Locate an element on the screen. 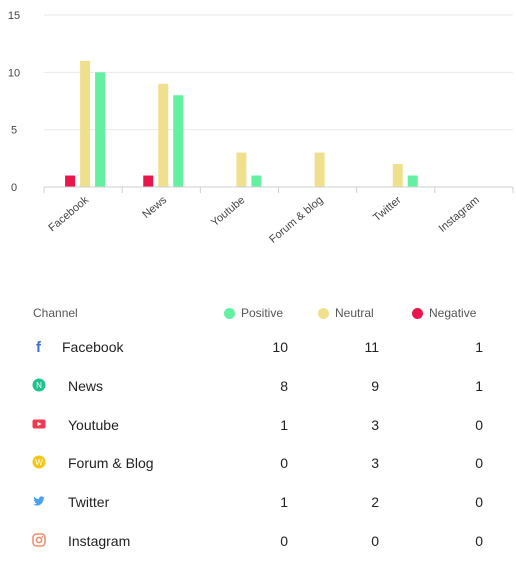  positive-column-header: Positive is located at coordinates (262, 313).